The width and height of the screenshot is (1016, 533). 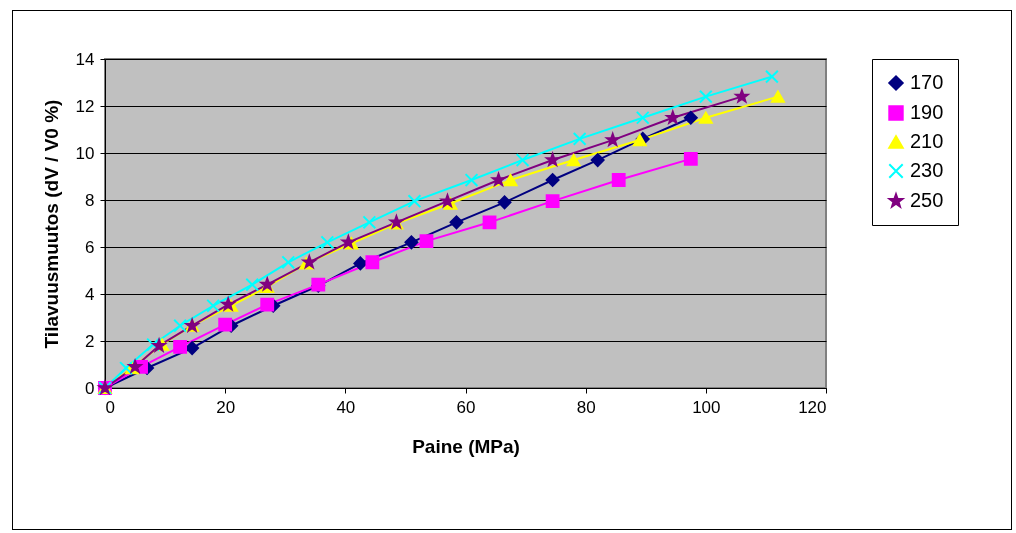 I want to click on x-tick-label: 20, so click(x=226, y=407).